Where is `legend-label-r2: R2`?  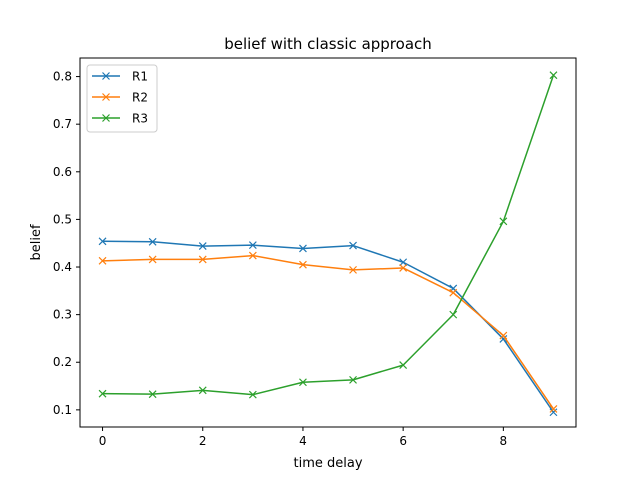 legend-label-r2: R2 is located at coordinates (140, 98).